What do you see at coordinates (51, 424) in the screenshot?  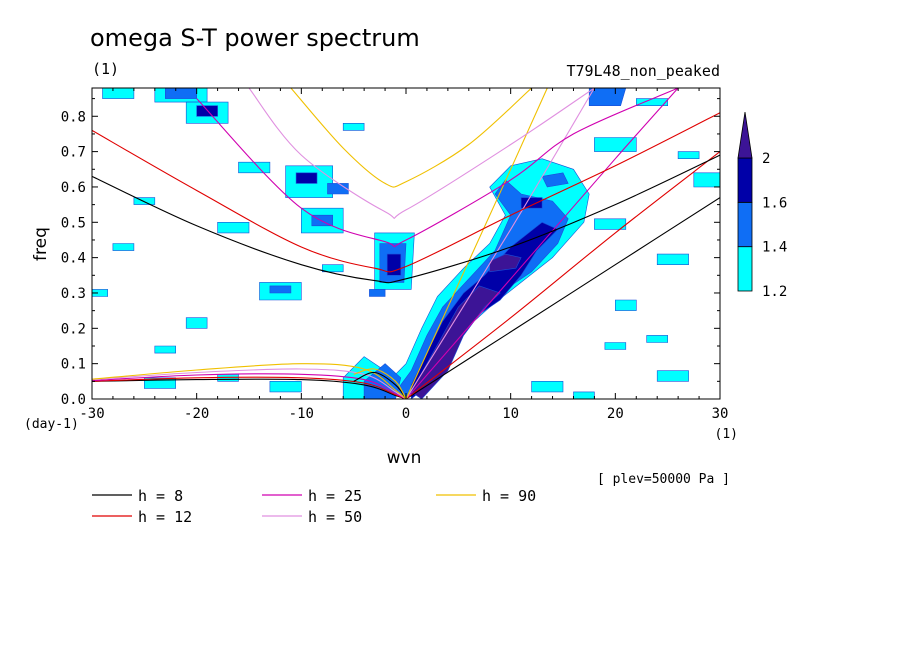 I see `y-unit-label: (day-1)` at bounding box center [51, 424].